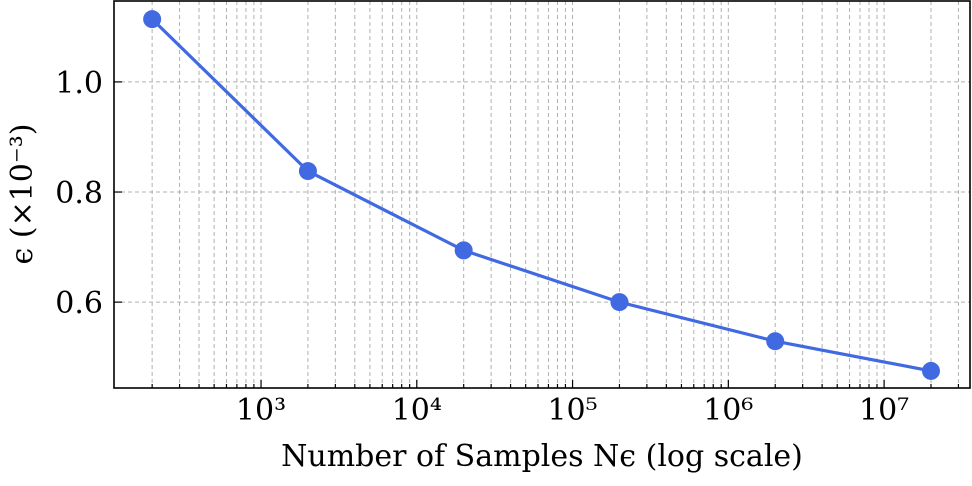  Describe the element at coordinates (79, 83) in the screenshot. I see `y-tick-label: 1.0` at that location.